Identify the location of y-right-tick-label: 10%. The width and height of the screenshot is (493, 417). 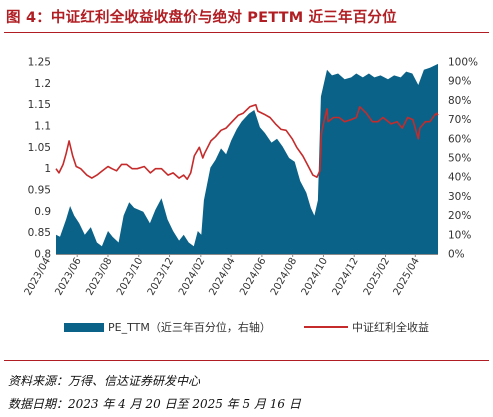
(459, 235).